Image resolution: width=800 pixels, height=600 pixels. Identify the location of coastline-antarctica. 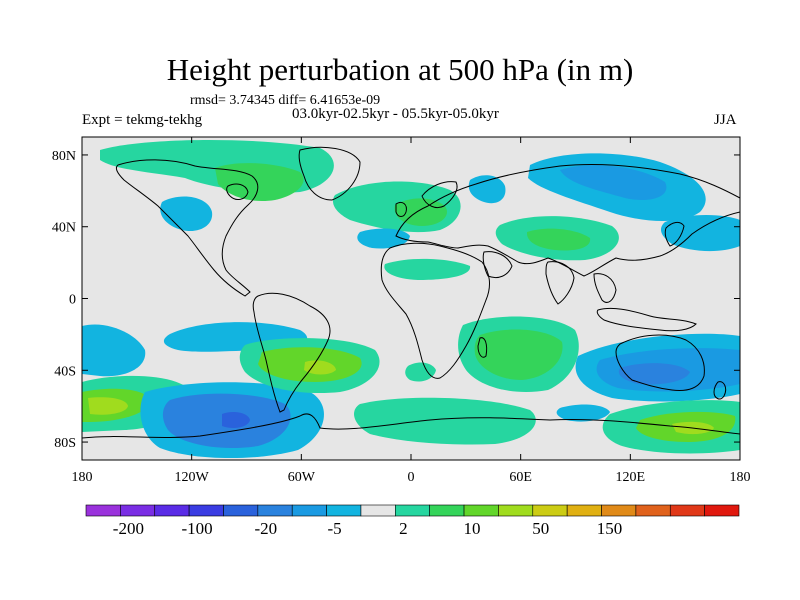
(411, 426).